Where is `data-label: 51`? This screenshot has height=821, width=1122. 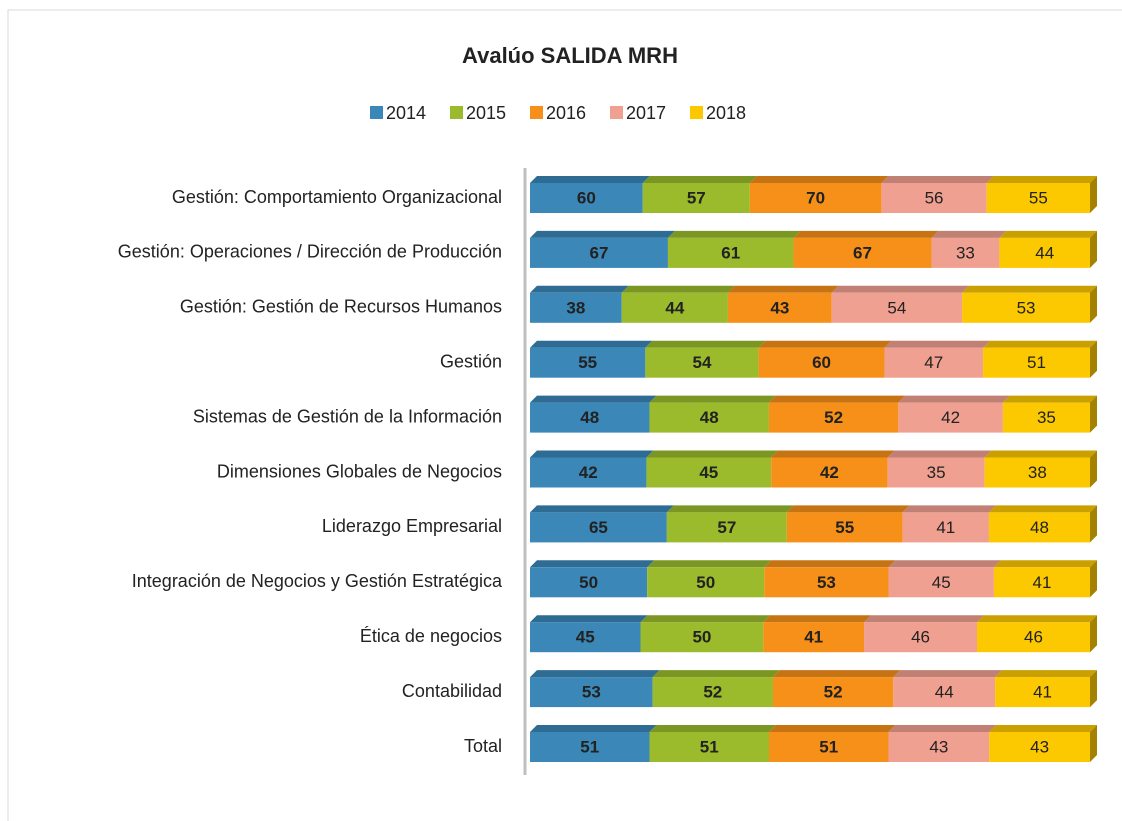
data-label: 51 is located at coordinates (1036, 362).